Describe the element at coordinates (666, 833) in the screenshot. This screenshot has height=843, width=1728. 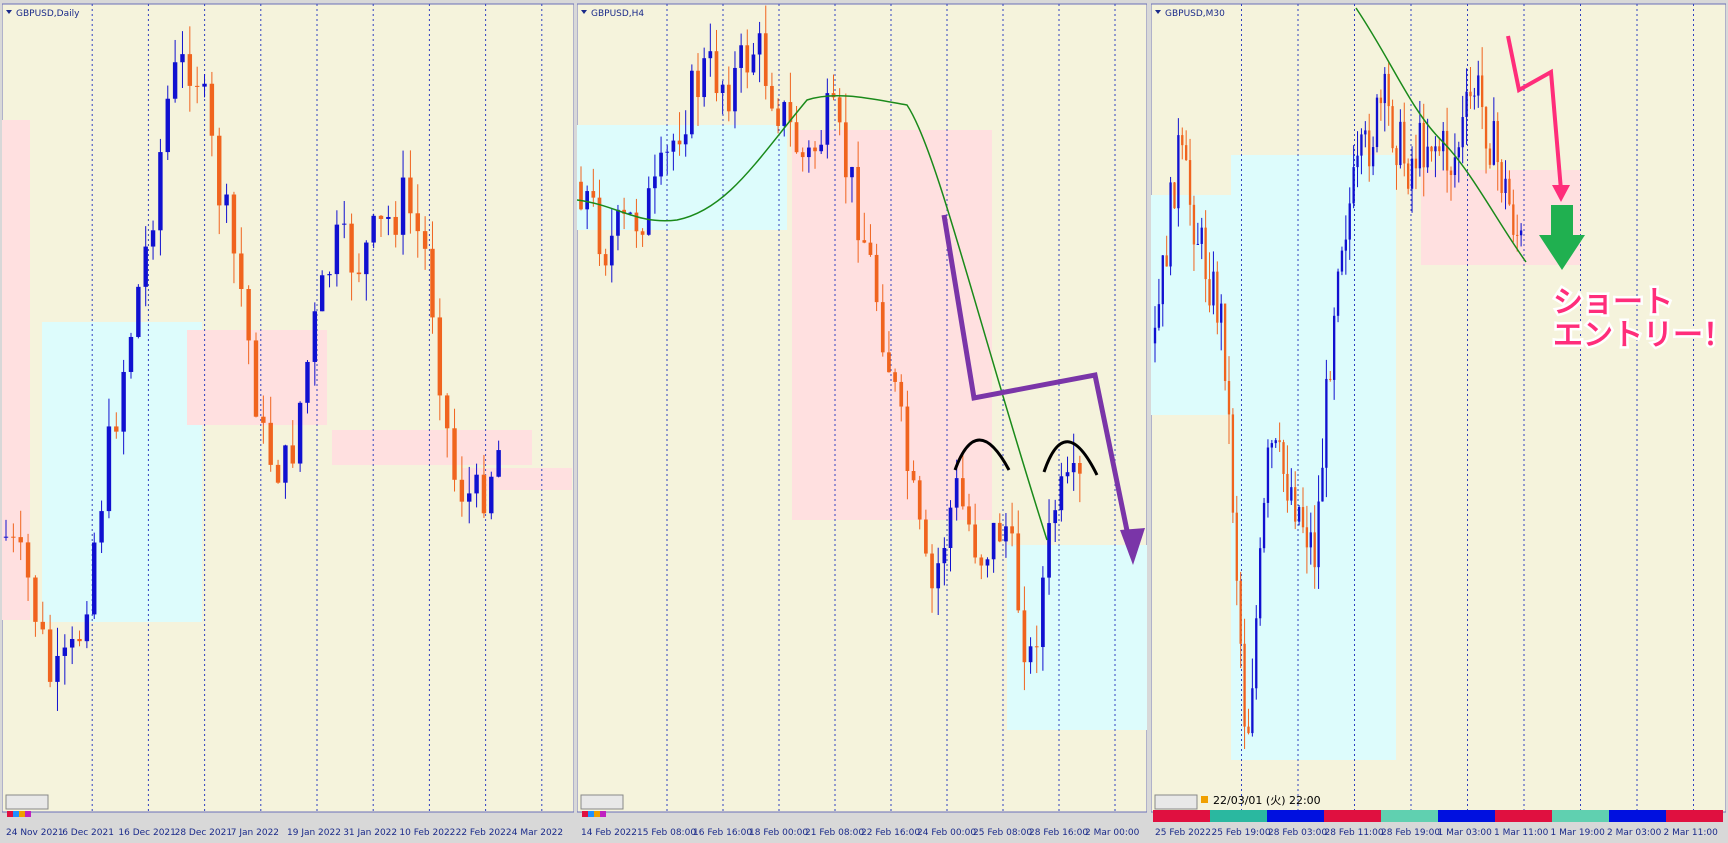
I see `x-axis-label: 15 Feb 08:00` at that location.